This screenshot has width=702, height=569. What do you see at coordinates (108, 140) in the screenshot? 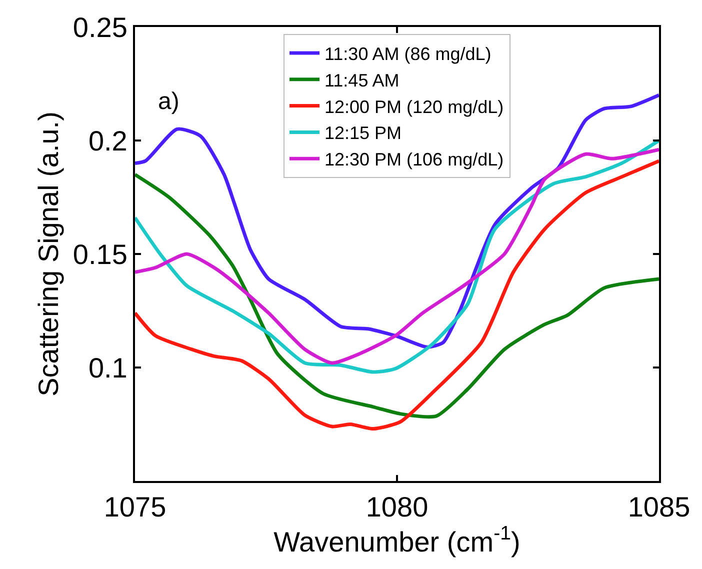
I see `y-tick-label: 0.2` at bounding box center [108, 140].